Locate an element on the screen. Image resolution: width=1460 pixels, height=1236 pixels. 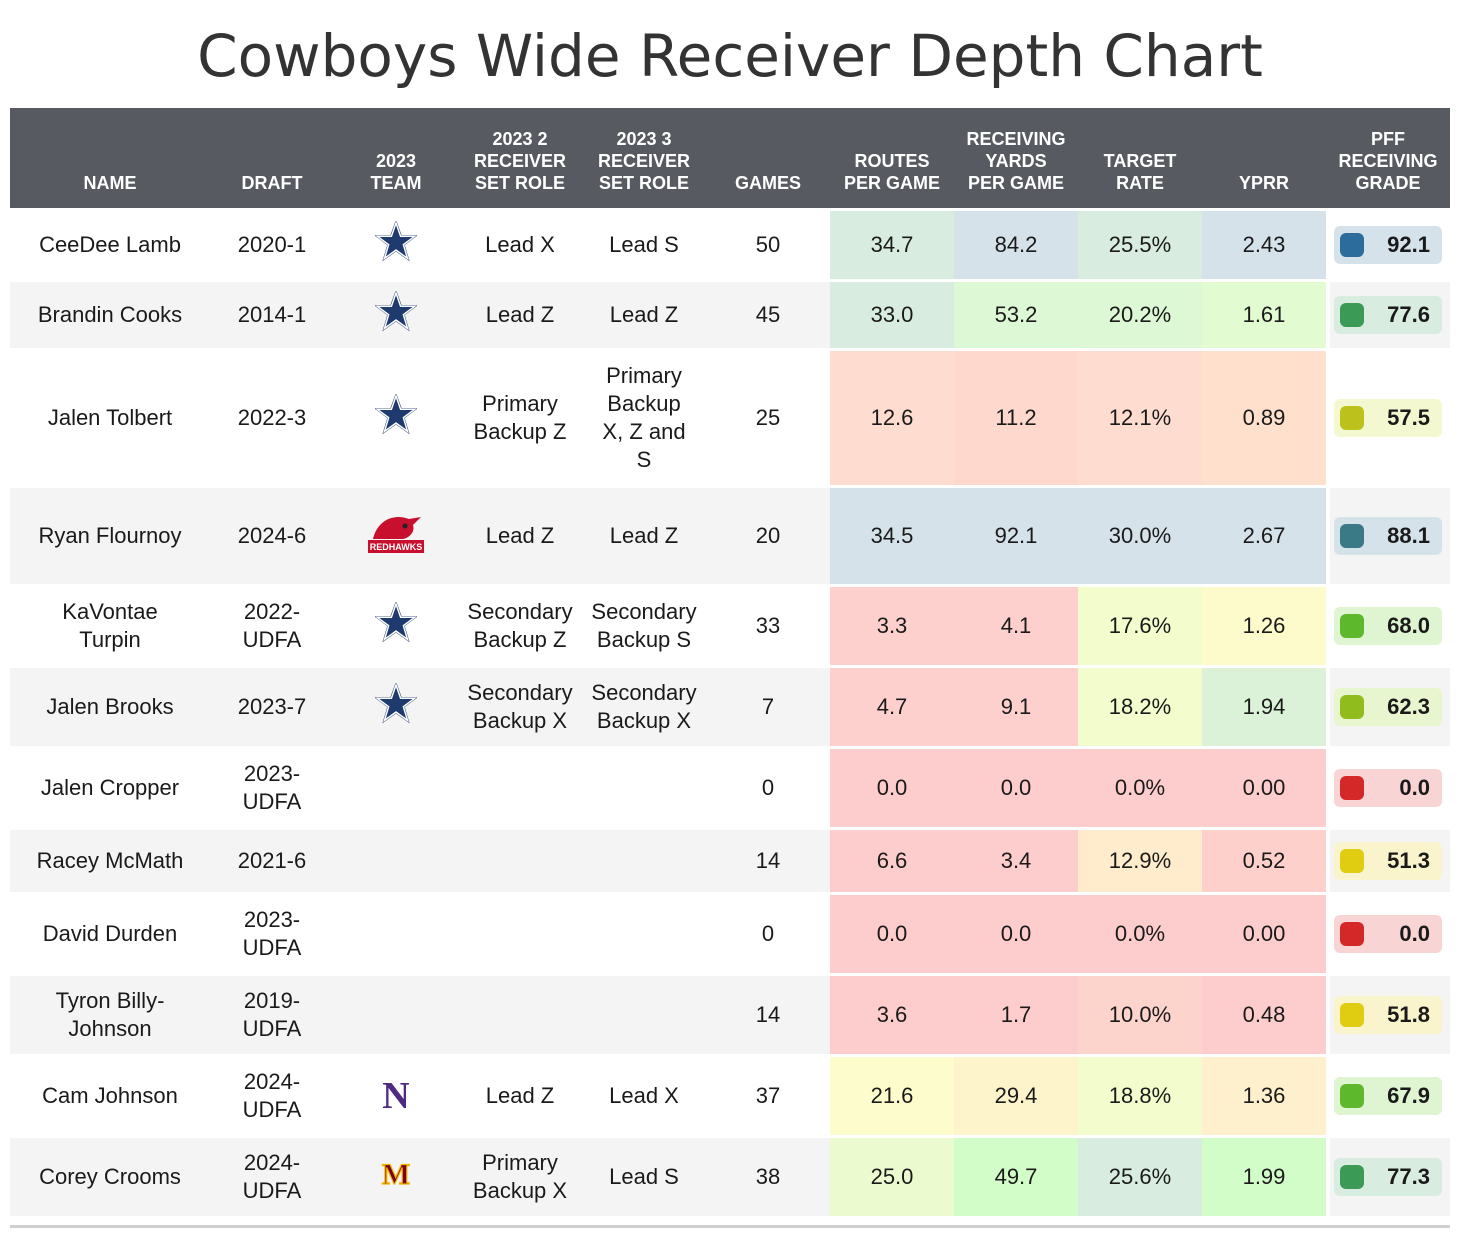
cell-draft: 2024- UDFA is located at coordinates (272, 1096).